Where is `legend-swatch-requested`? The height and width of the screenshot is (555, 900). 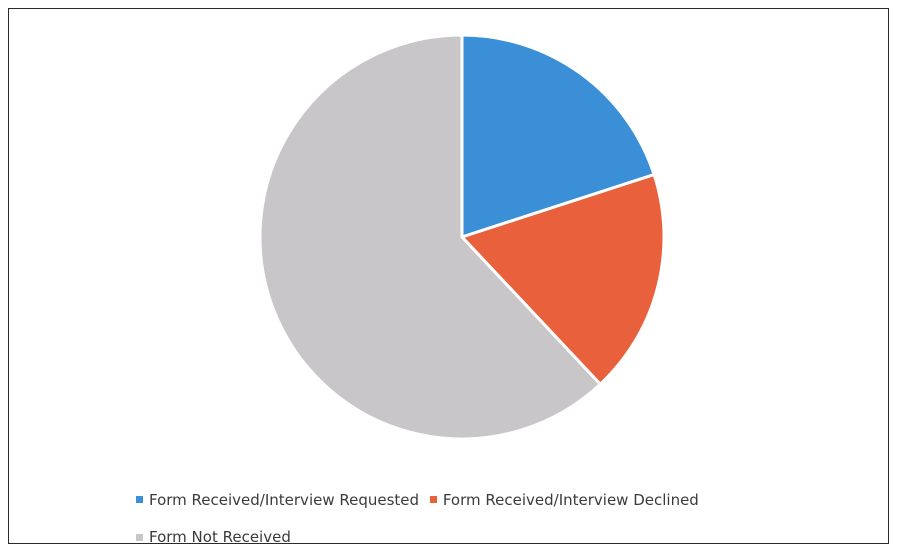
legend-swatch-requested is located at coordinates (139, 499).